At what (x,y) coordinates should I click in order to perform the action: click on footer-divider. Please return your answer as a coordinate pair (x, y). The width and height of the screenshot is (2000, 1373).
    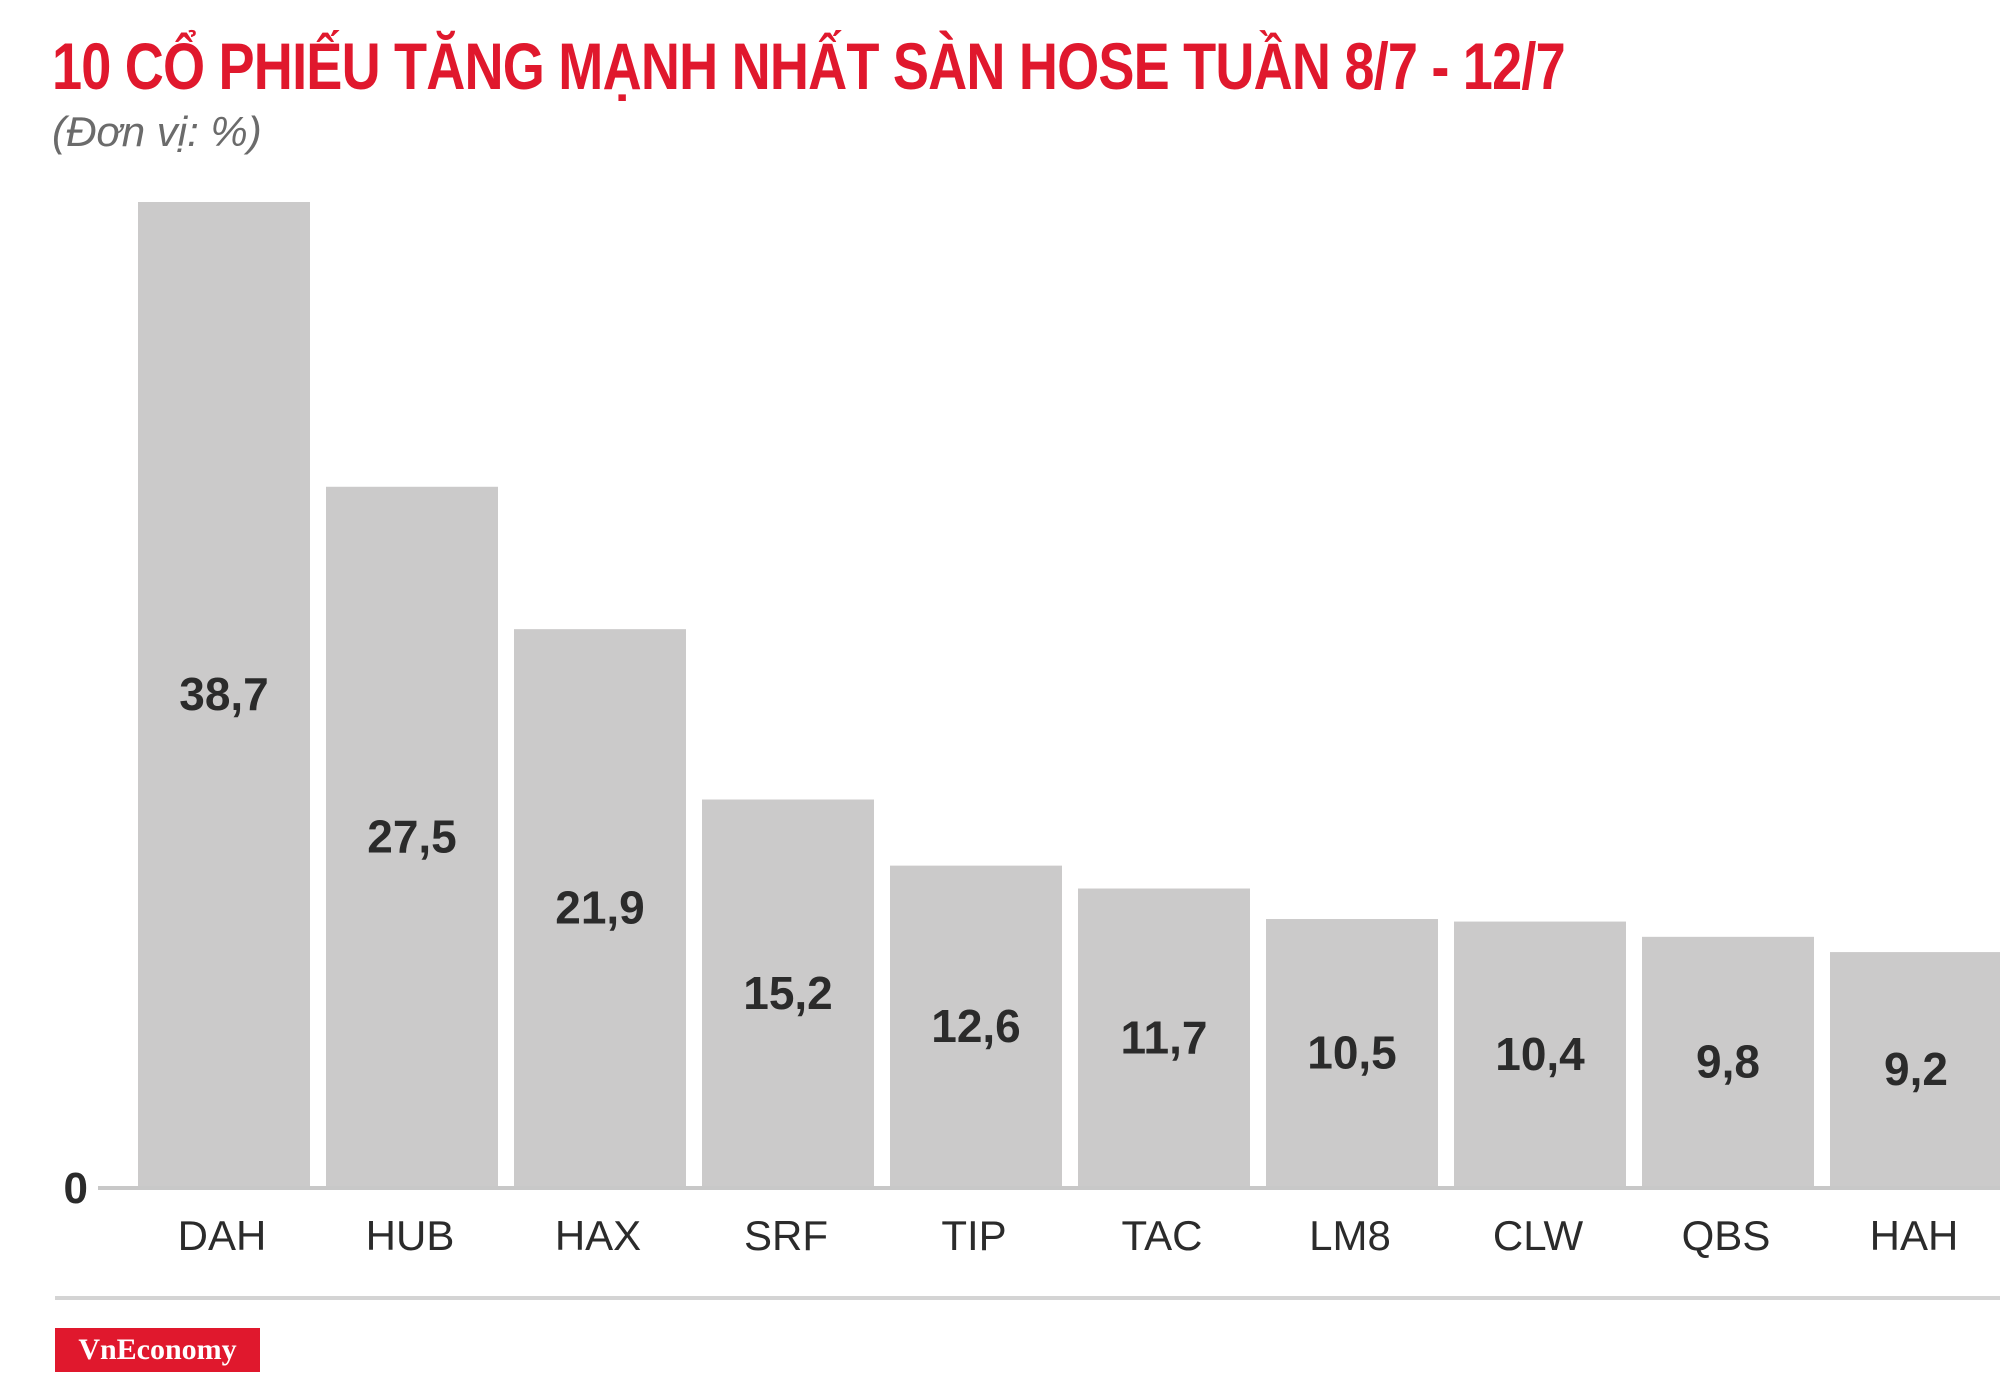
    Looking at the image, I should click on (1027, 1298).